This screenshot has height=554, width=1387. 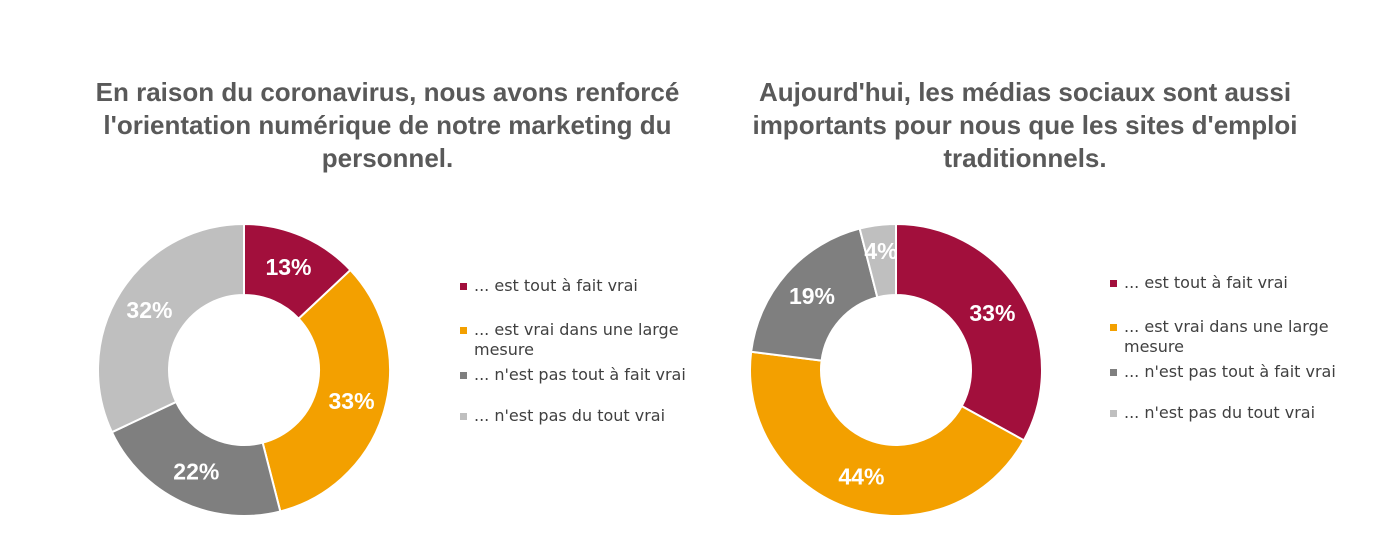 What do you see at coordinates (880, 251) in the screenshot?
I see `data-label-1-3: 4%` at bounding box center [880, 251].